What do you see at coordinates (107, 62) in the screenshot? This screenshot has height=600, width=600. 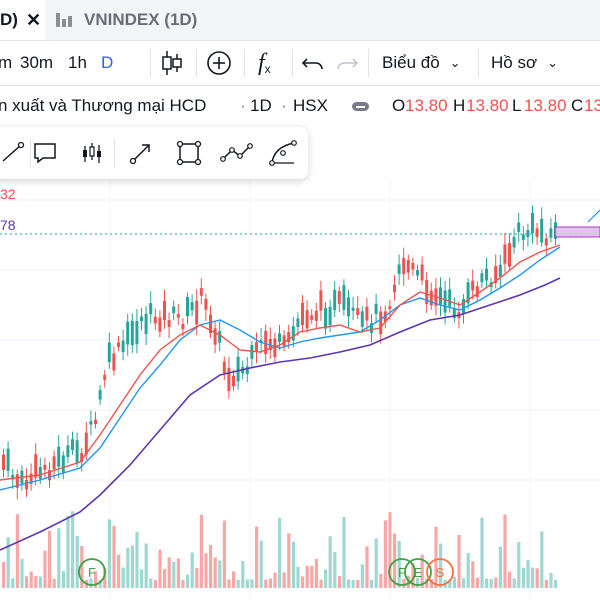 I see `interval-day: D` at bounding box center [107, 62].